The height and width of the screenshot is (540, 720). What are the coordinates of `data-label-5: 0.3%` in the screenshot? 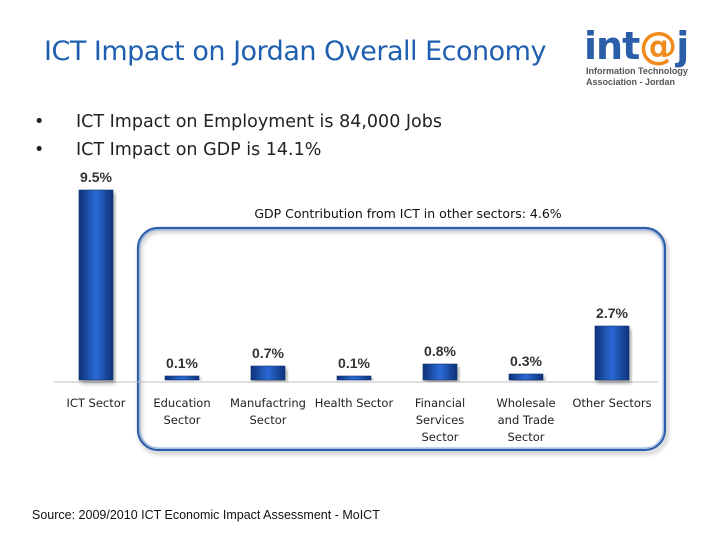 It's located at (526, 361).